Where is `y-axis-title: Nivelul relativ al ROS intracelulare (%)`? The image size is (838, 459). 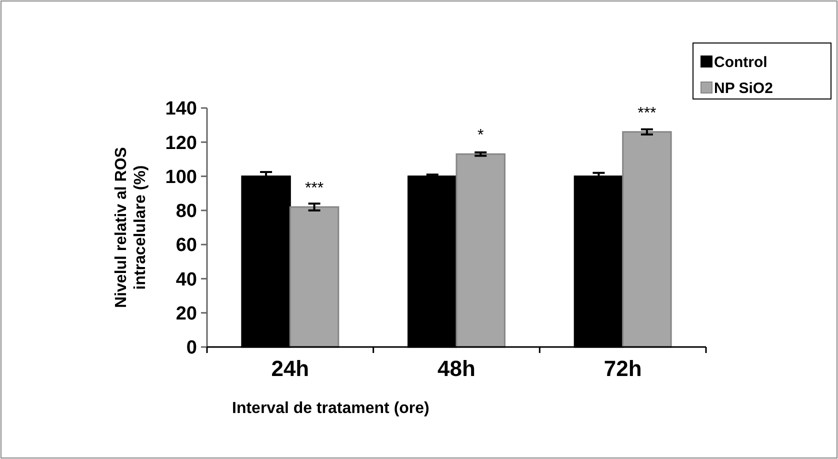 y-axis-title: Nivelul relativ al ROS intracelulare (%) is located at coordinates (131, 227).